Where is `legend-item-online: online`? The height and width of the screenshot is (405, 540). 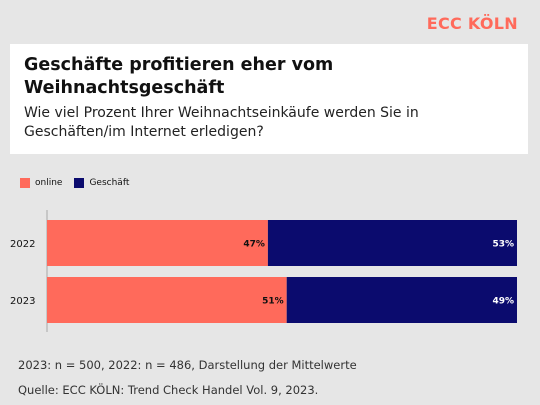
legend-item-online: online is located at coordinates (41, 183).